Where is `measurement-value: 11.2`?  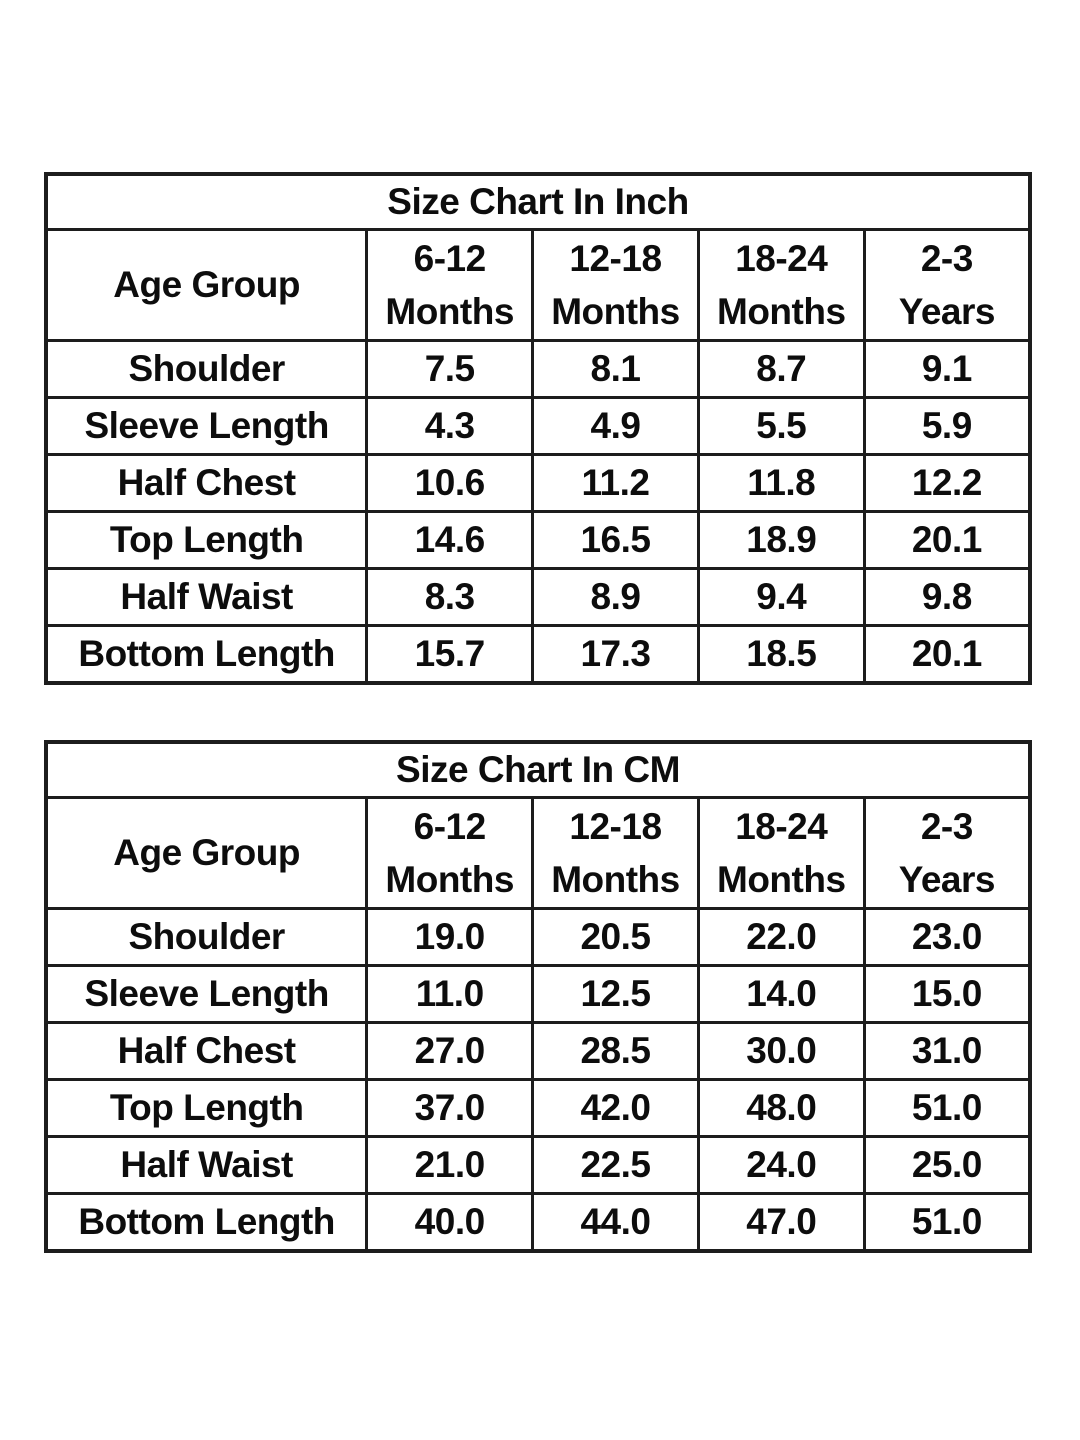 measurement-value: 11.2 is located at coordinates (615, 483).